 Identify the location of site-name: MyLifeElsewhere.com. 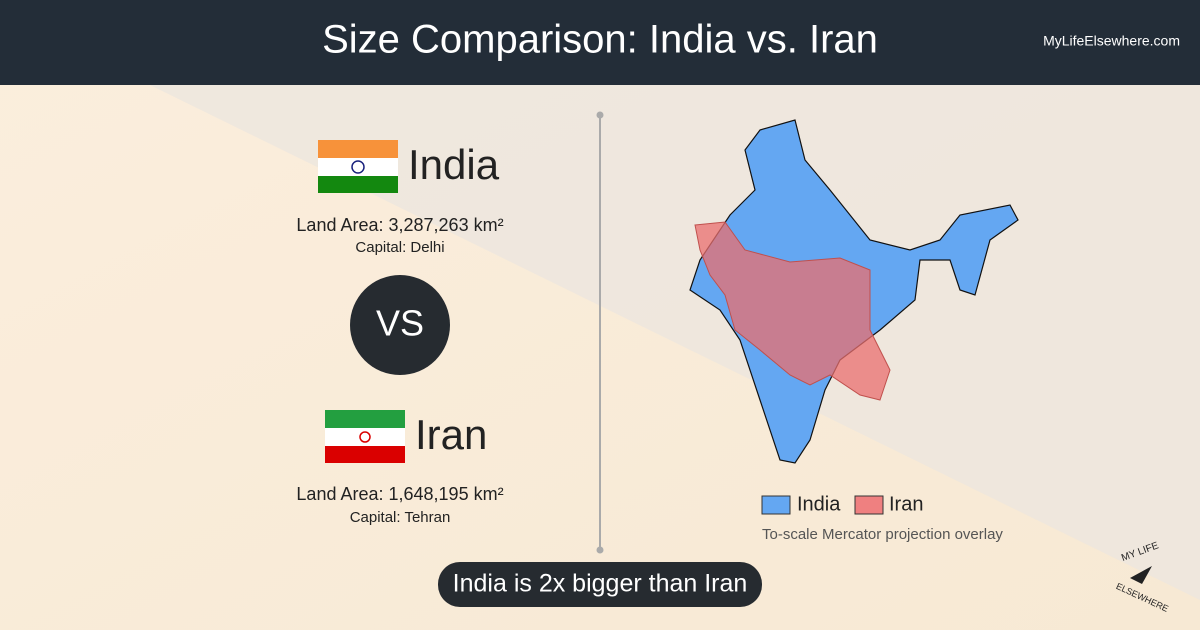
(1111, 41).